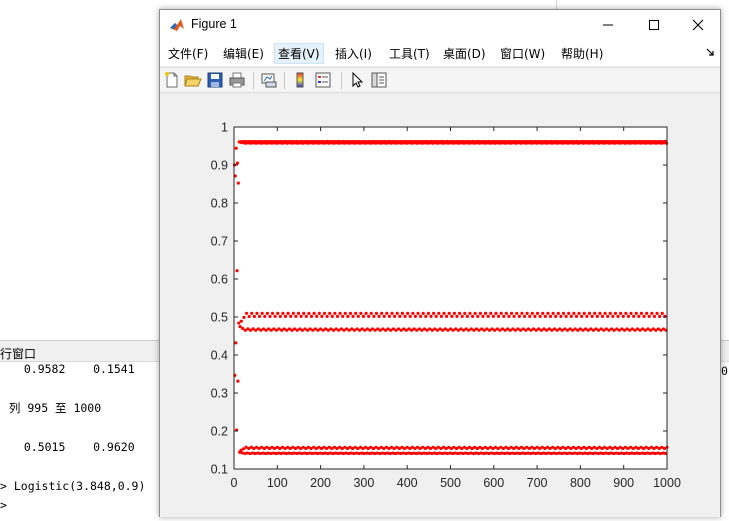  Describe the element at coordinates (698, 25) in the screenshot. I see `close-button` at that location.